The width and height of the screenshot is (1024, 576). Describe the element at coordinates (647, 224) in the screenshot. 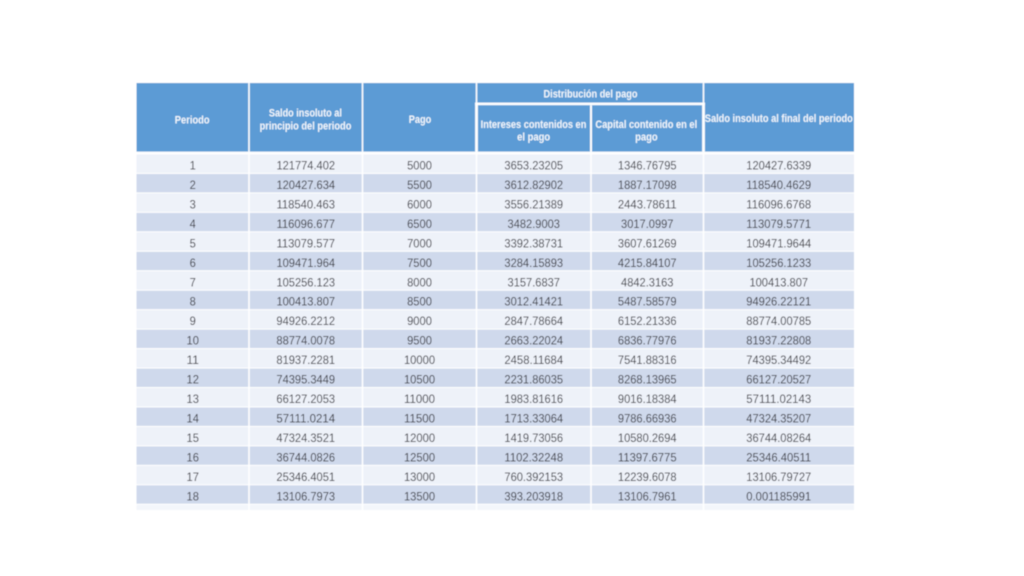

I see `svg-text: 3017.0997` at that location.